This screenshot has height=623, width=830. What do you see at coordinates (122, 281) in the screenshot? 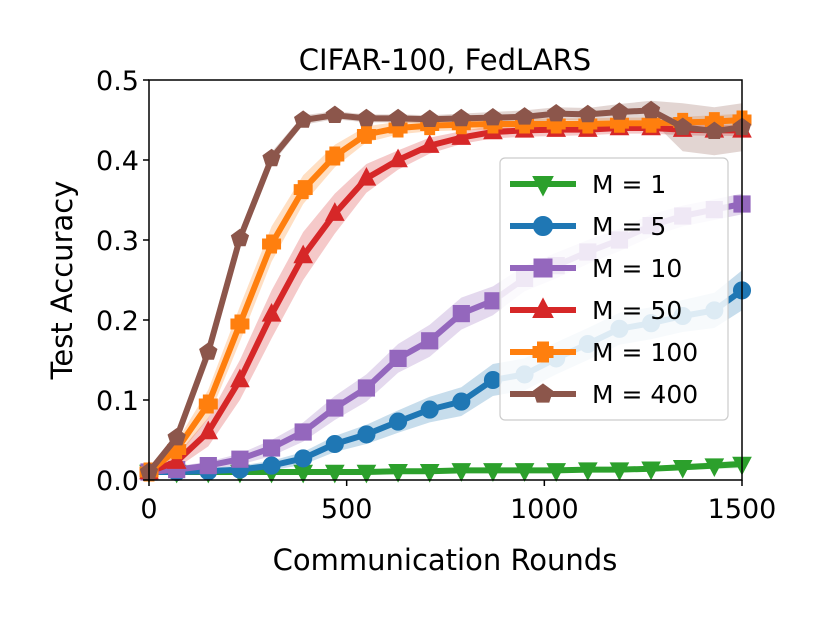
I see `y-axis: 0.0 0.1 0.2 0.3 0.4 0.5` at bounding box center [122, 281].